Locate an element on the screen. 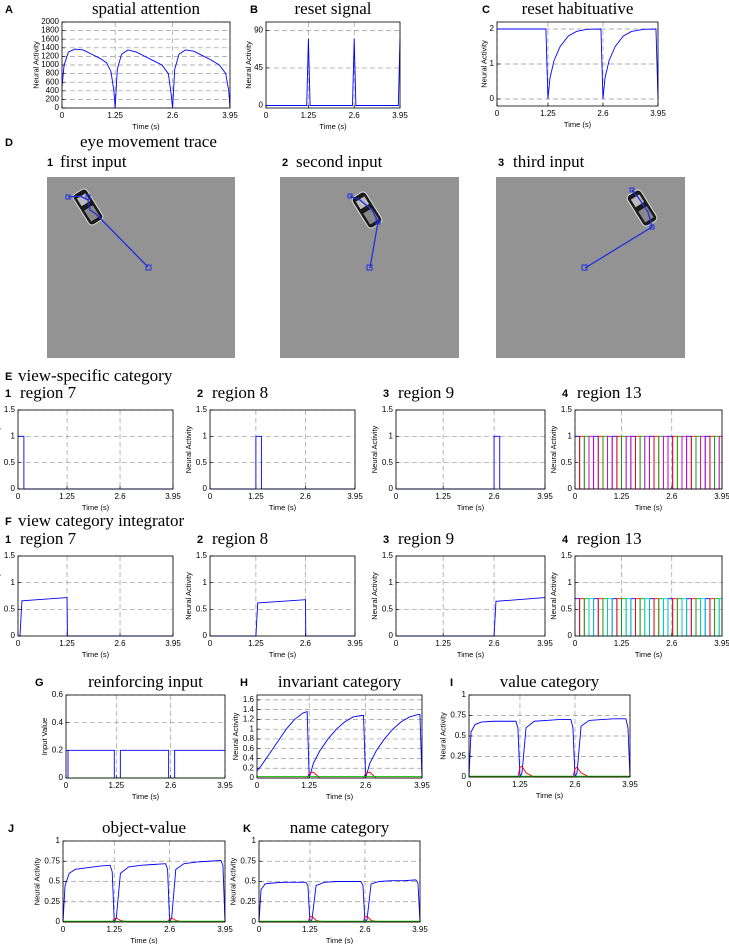 This screenshot has width=729, height=944. chart-title: value category is located at coordinates (550, 681).